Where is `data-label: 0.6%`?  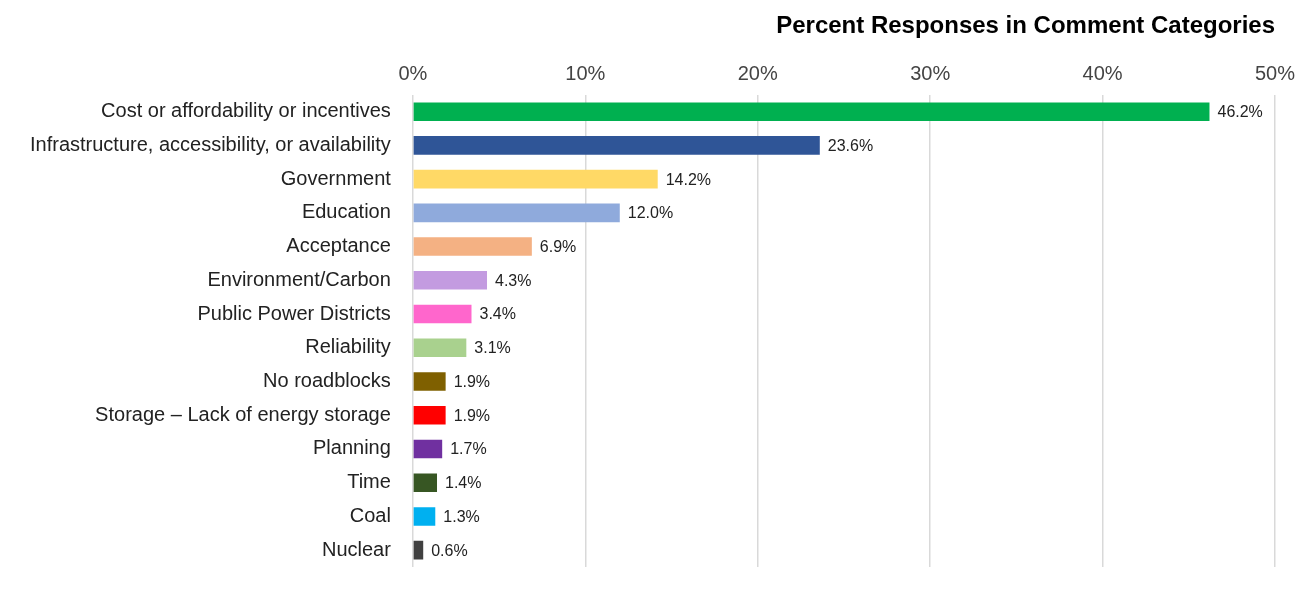
data-label: 0.6% is located at coordinates (449, 550).